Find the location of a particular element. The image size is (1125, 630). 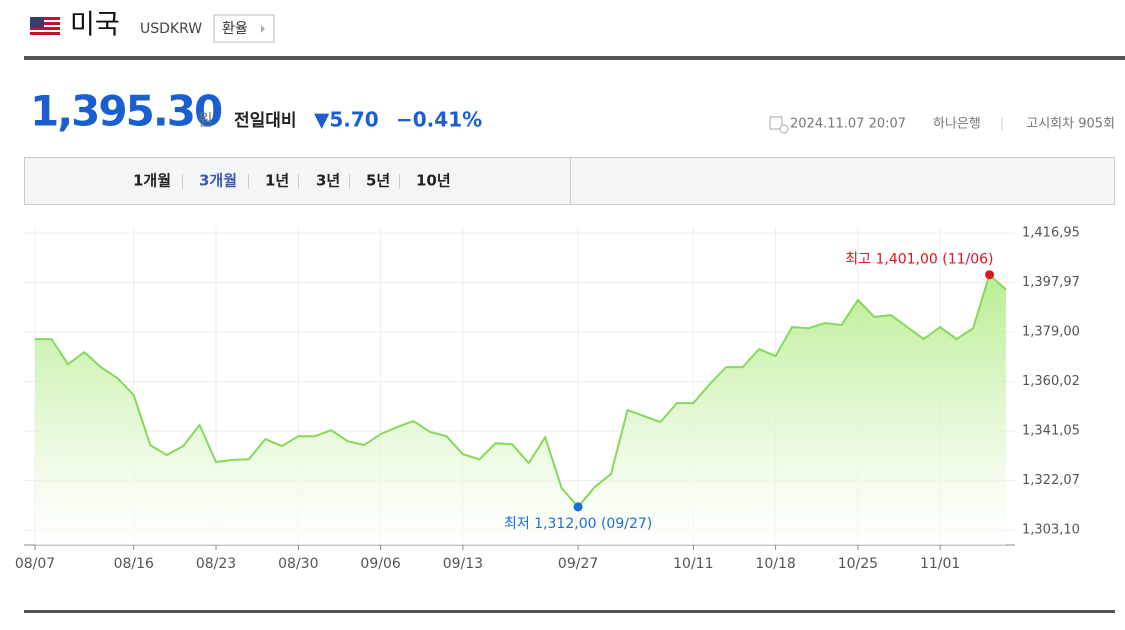

tab: 1개월 is located at coordinates (152, 181).